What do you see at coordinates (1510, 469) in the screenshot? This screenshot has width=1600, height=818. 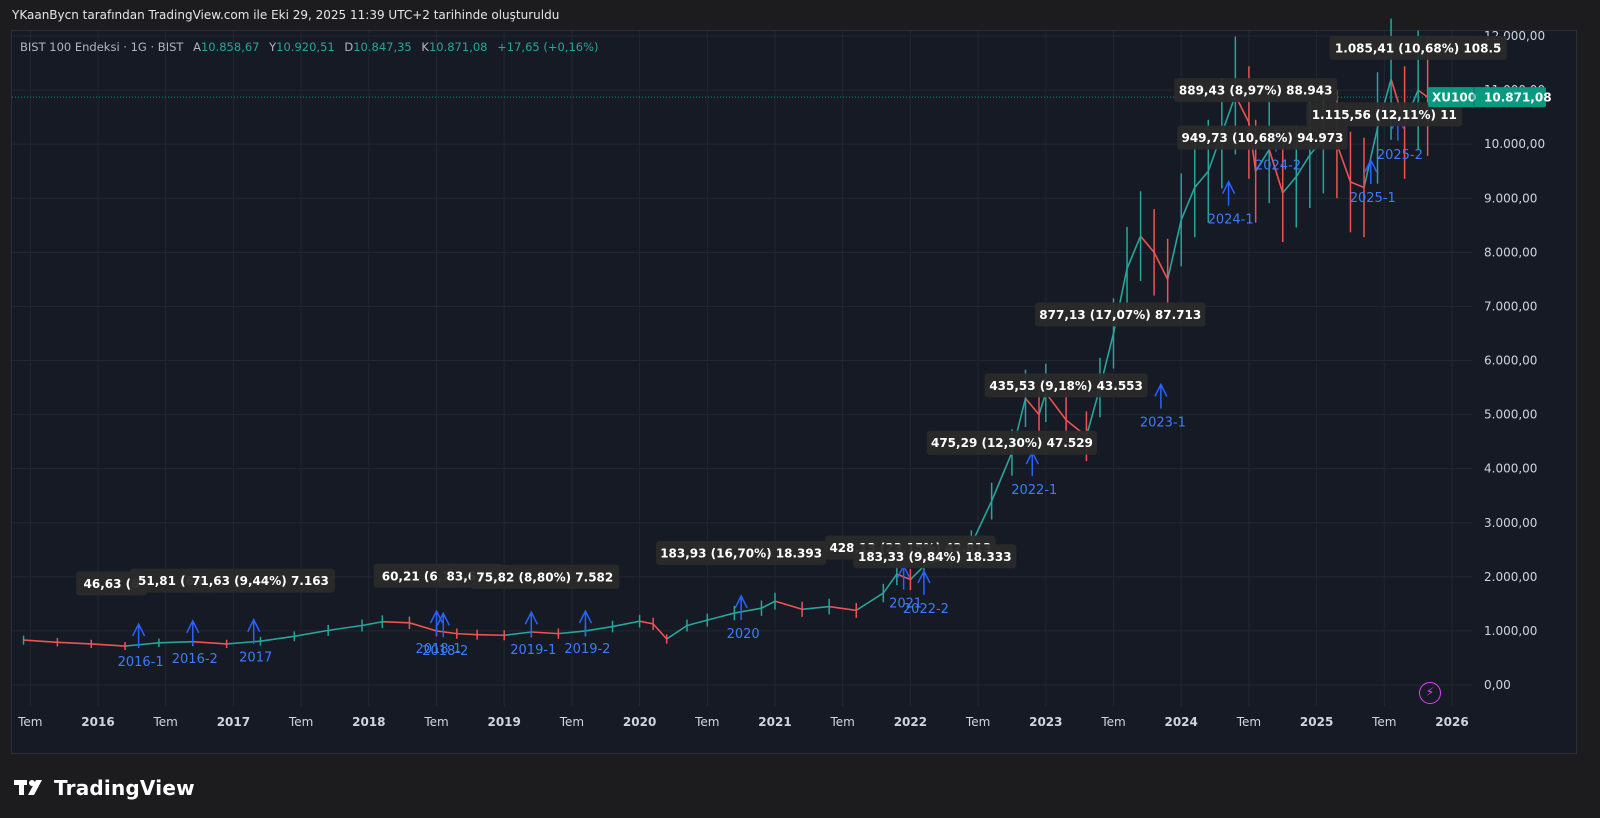 I see `y-tick-label: 4.000,00` at bounding box center [1510, 469].